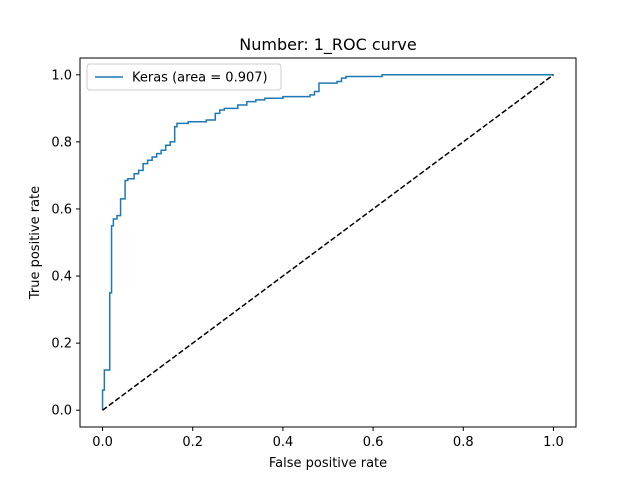 This screenshot has width=640, height=480. Describe the element at coordinates (61, 277) in the screenshot. I see `y-tick-label: 0.4` at that location.